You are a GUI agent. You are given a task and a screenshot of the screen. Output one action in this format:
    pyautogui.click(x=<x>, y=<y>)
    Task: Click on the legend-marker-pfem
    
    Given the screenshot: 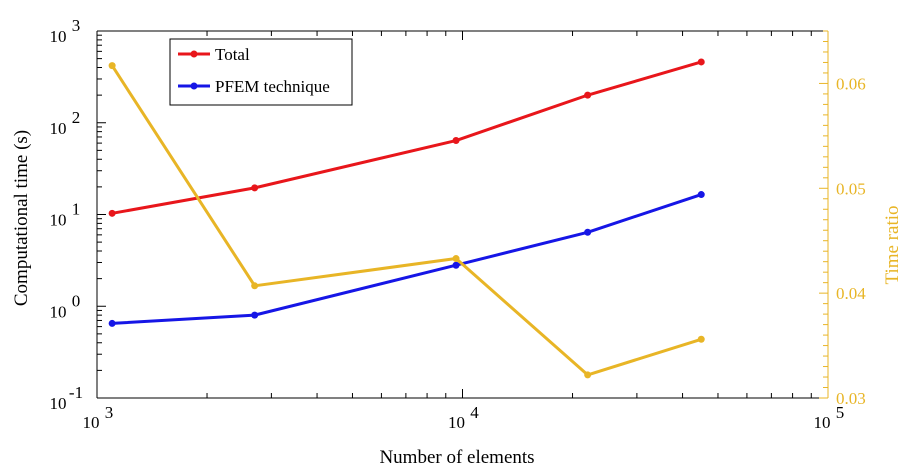 What is the action you would take?
    pyautogui.click(x=194, y=86)
    